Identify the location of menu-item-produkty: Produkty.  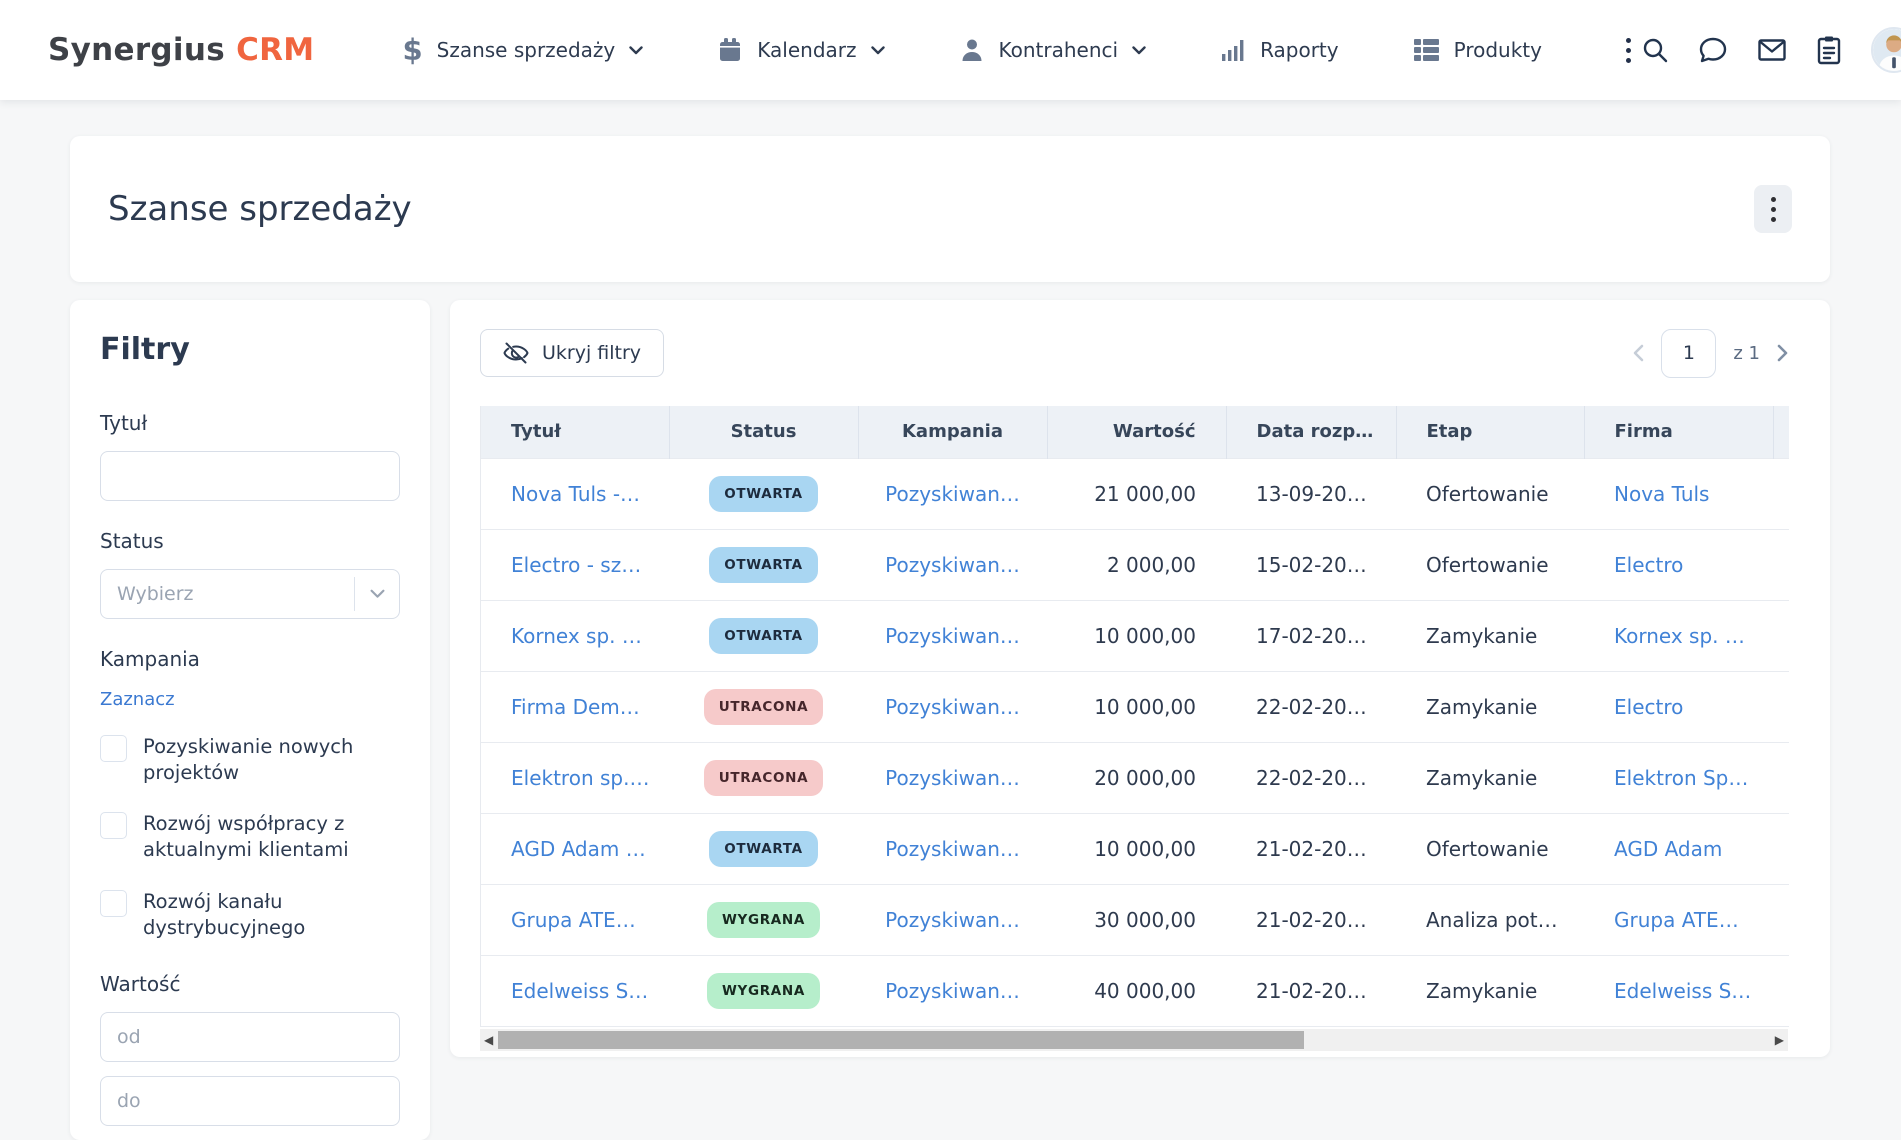
(1477, 50).